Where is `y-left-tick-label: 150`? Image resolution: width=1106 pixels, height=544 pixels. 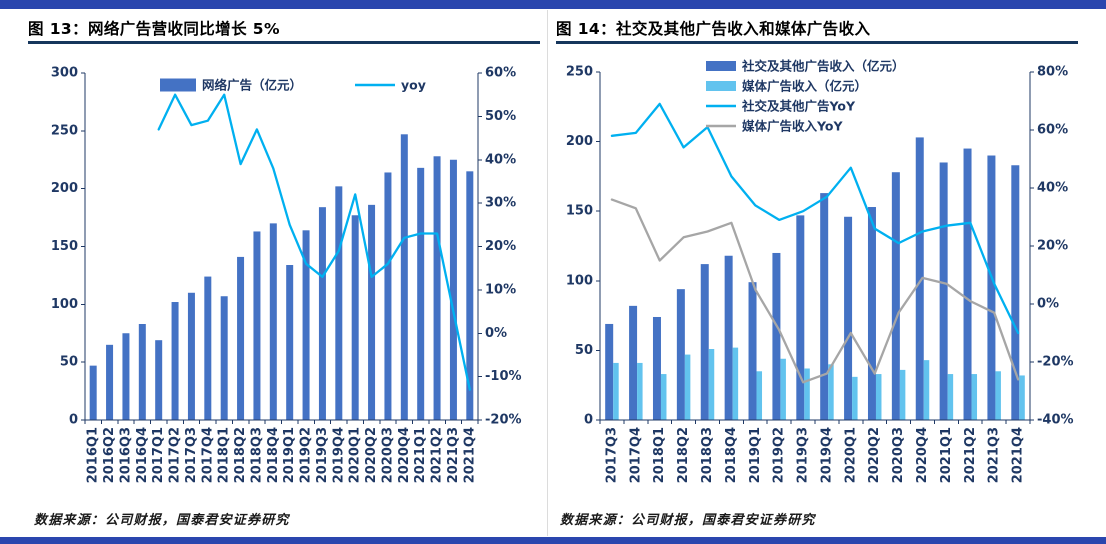 y-left-tick-label: 150 is located at coordinates (579, 211).